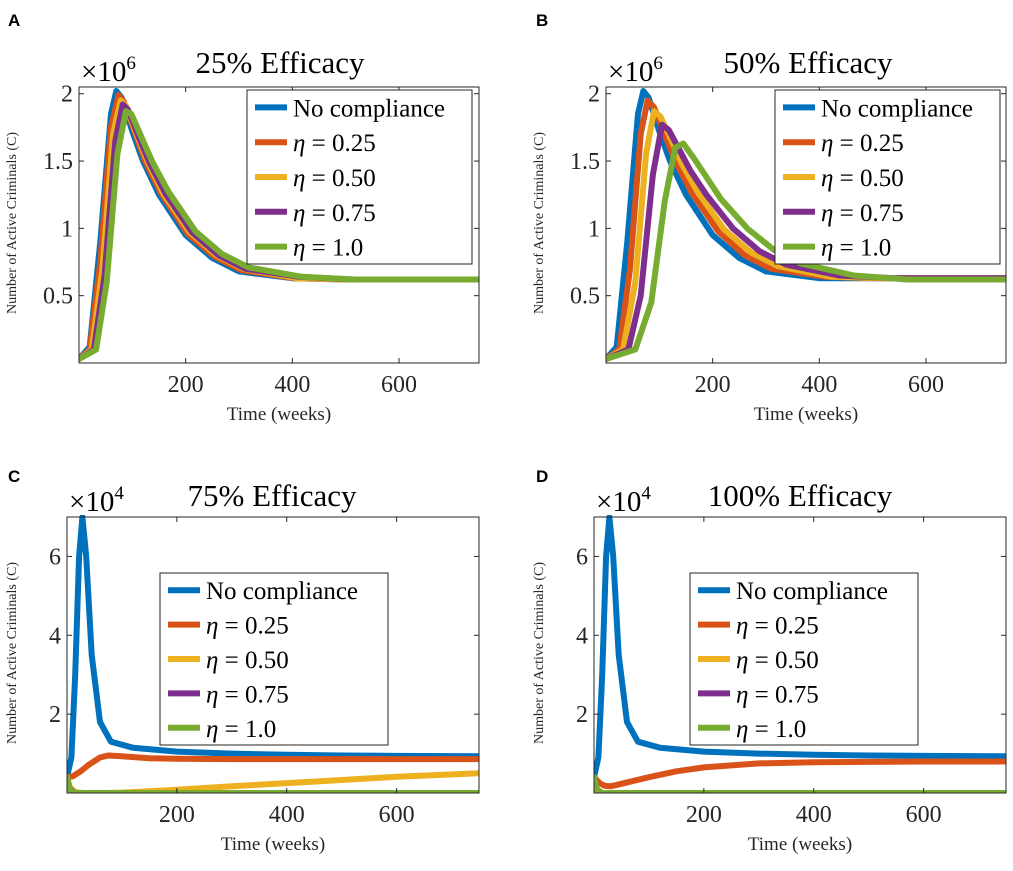  Describe the element at coordinates (14, 476) in the screenshot. I see `panel-letter: C` at that location.